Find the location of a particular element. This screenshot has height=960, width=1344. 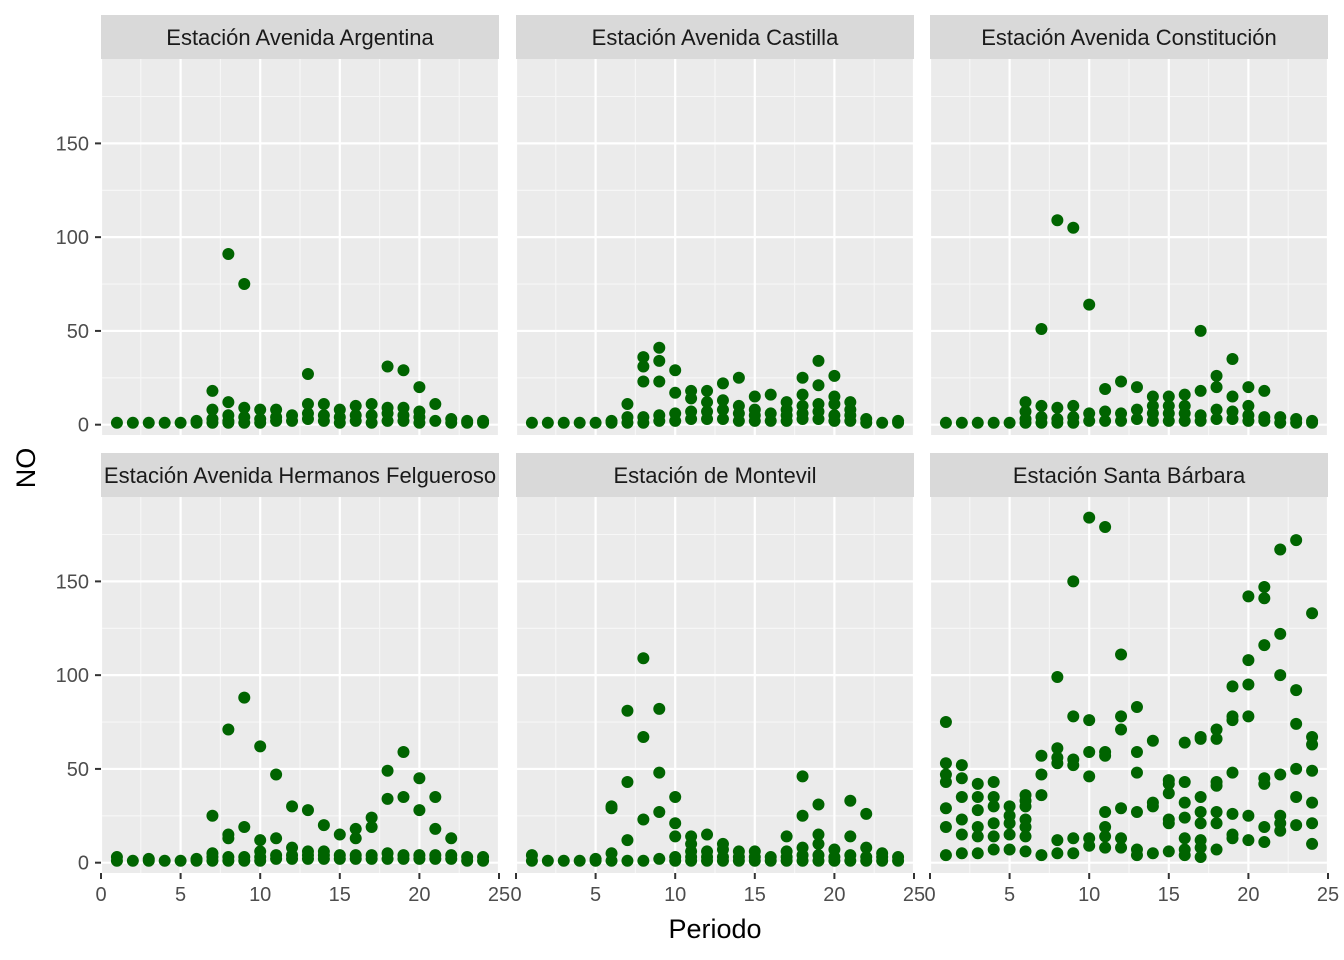

points is located at coordinates (715, 385).